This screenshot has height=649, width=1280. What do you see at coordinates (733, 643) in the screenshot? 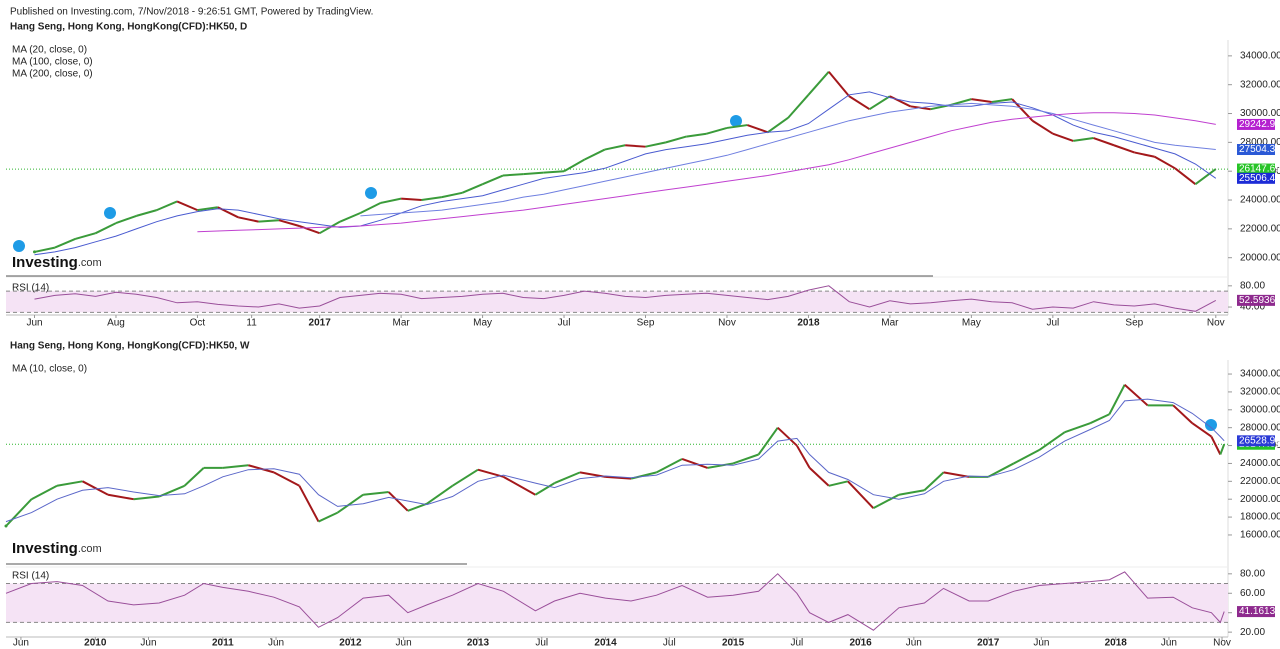
I see `x-tick-label: 2015` at bounding box center [733, 643].